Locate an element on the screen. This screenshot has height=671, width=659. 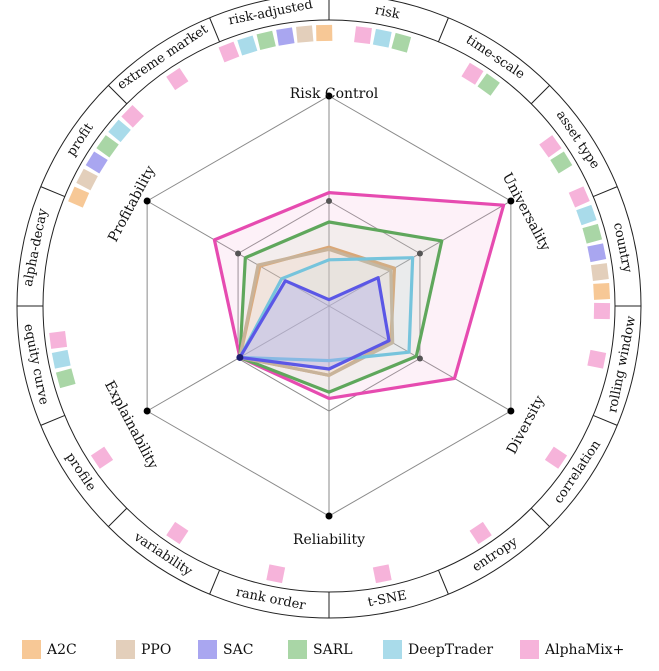
series-layer is located at coordinates (359, 295).